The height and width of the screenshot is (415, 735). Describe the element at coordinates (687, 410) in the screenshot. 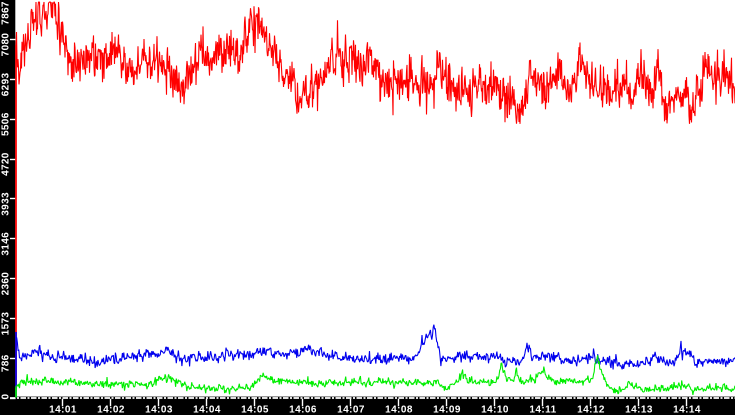

I see `svg-text: 14:14` at that location.